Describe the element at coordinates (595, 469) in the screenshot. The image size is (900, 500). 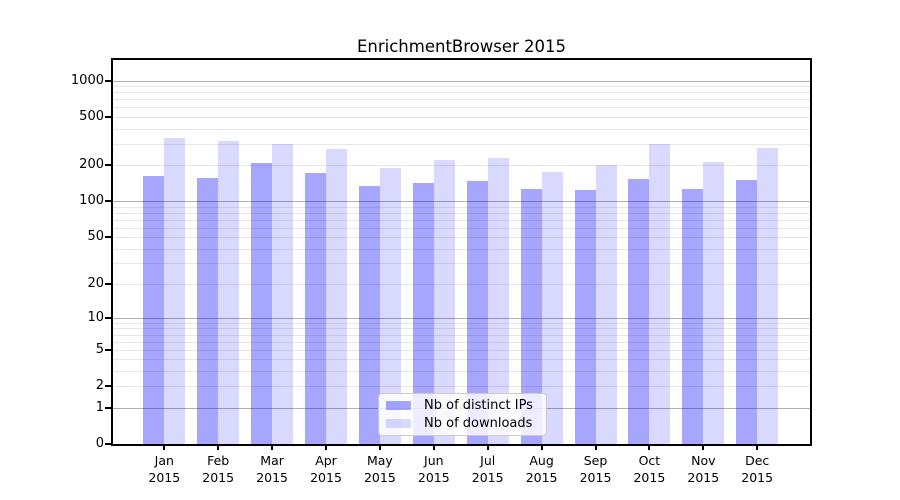
I see `x-tick-label-sep: Sep 2015` at that location.